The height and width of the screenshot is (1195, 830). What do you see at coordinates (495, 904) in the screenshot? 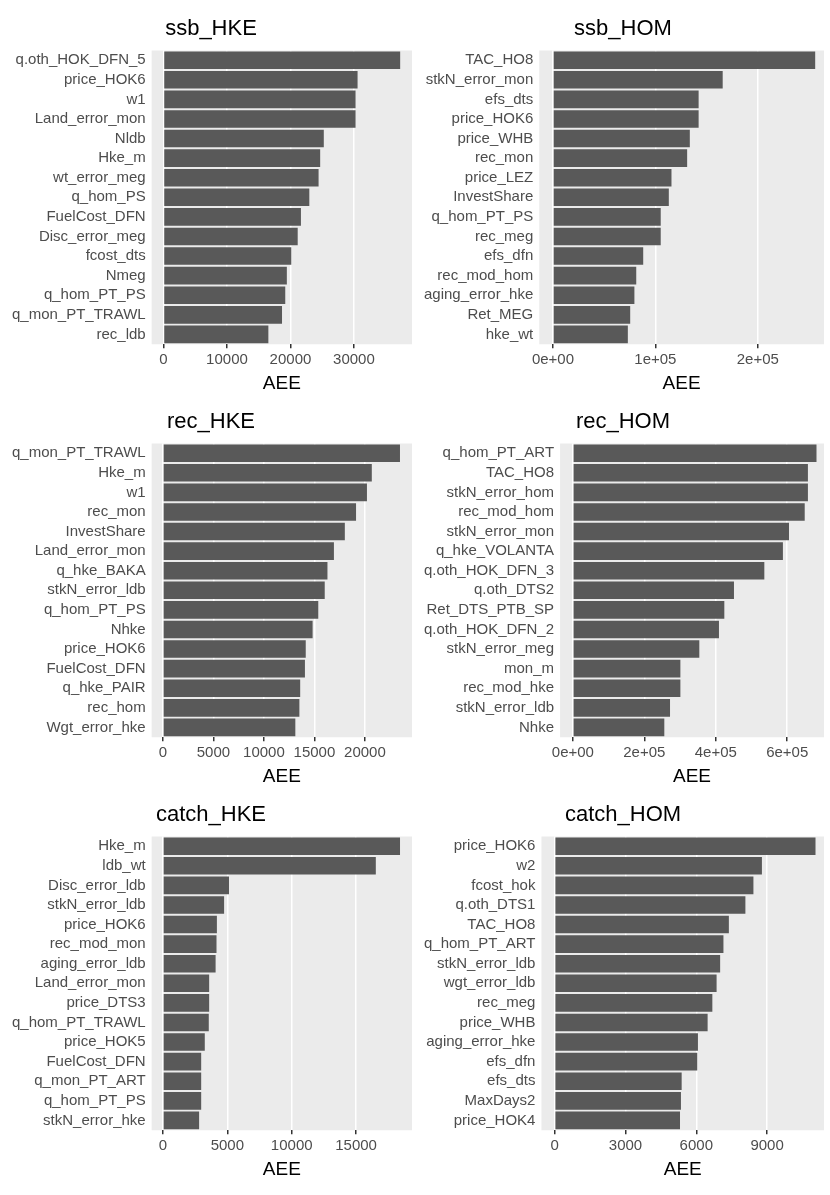
I see `y-tick-label: q.oth_DTS1` at bounding box center [495, 904].